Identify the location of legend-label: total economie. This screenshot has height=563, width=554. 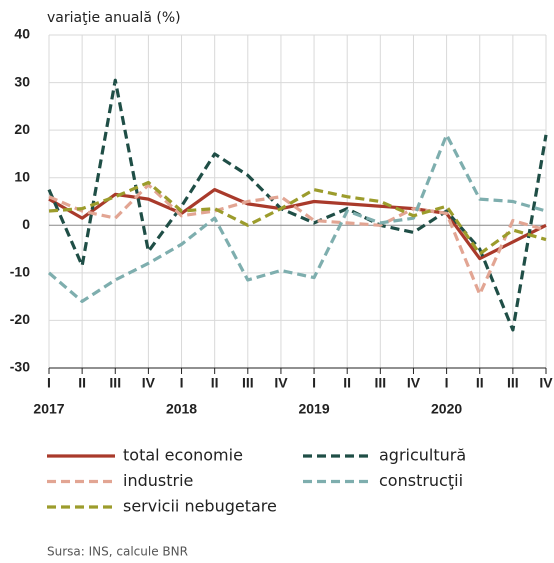
(183, 455).